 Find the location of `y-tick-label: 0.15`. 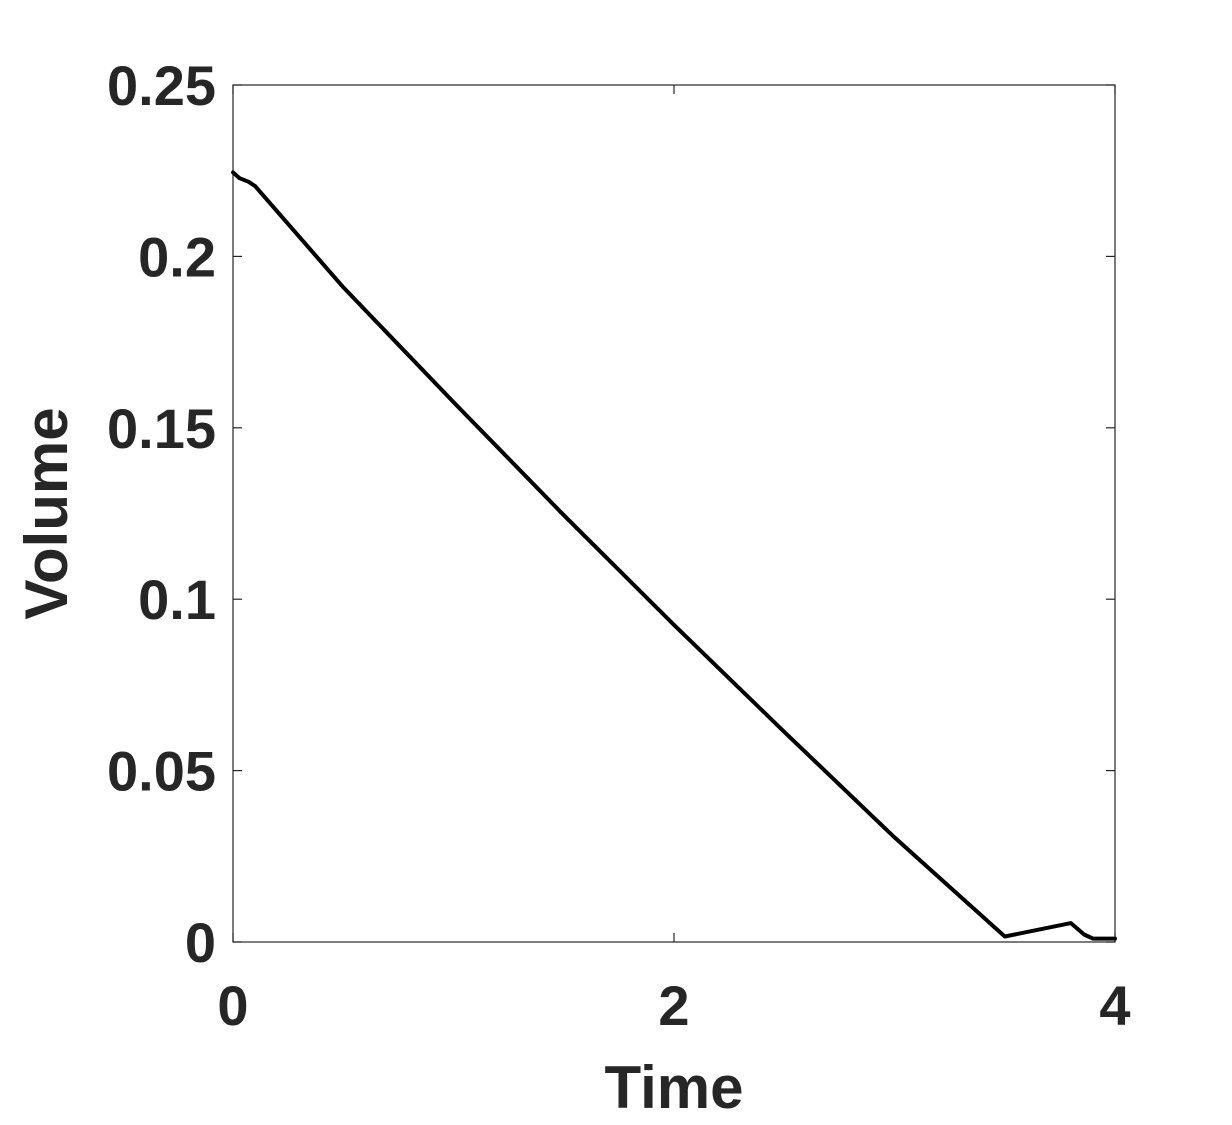

y-tick-label: 0.15 is located at coordinates (161, 428).